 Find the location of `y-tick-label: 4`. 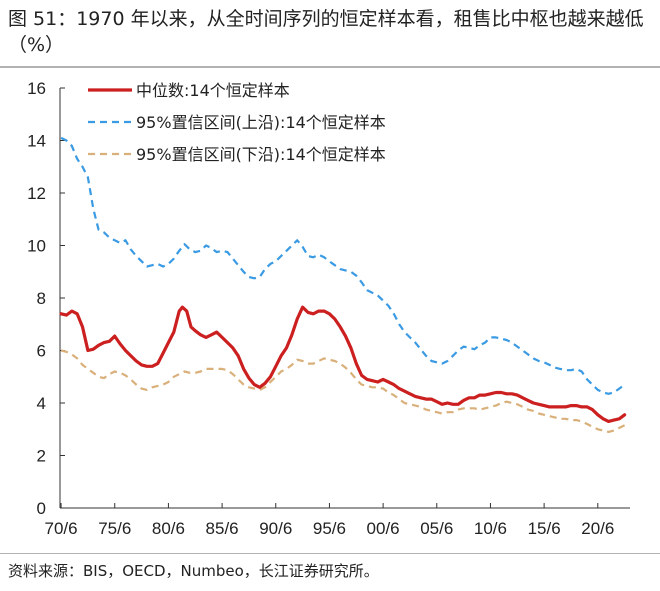

y-tick-label: 4 is located at coordinates (41, 403).